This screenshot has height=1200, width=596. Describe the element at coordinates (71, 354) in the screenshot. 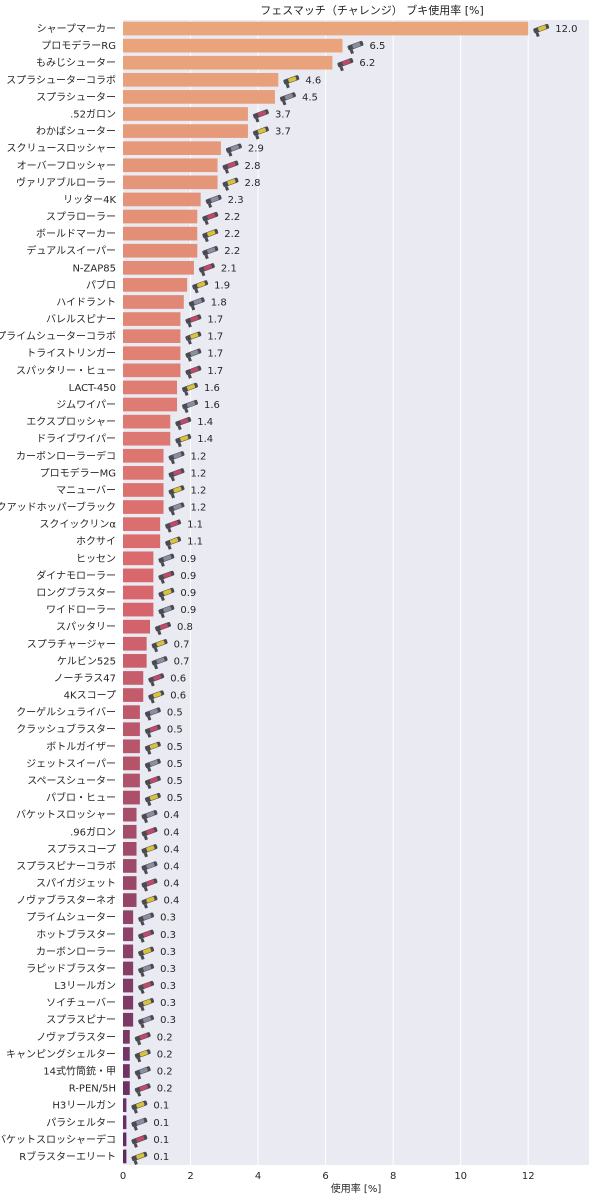

I see `category-label: トライストリンガー` at that location.